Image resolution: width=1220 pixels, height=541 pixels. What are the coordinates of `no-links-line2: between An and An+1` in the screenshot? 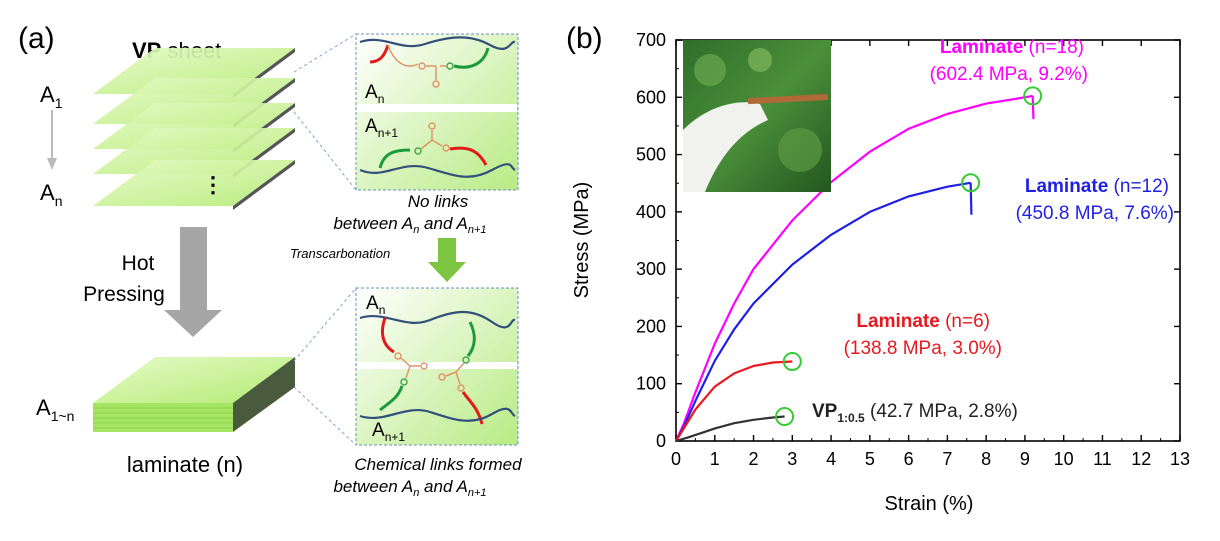 It's located at (409, 225).